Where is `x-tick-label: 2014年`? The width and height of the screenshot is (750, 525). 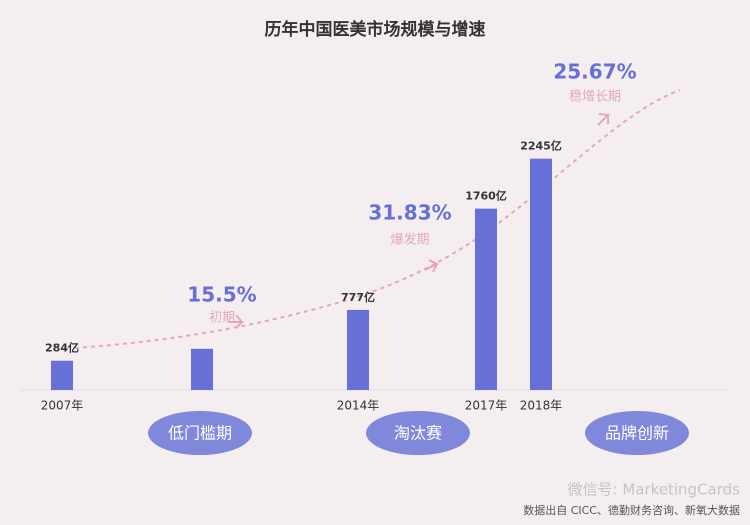 x-tick-label: 2014年 is located at coordinates (358, 406).